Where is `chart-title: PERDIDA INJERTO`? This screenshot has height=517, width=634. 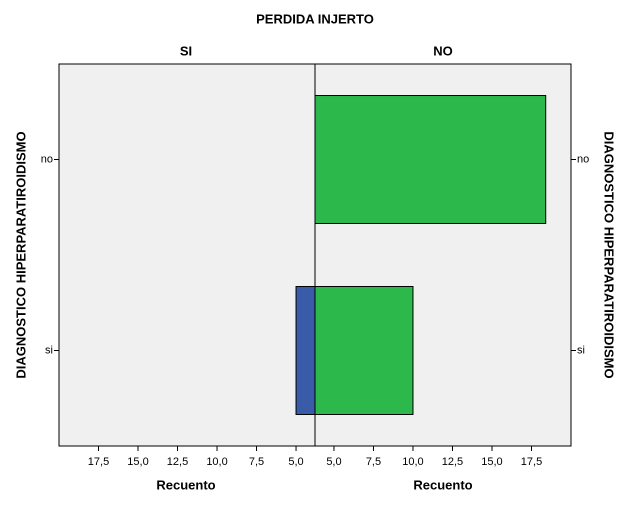
chart-title: PERDIDA INJERTO is located at coordinates (315, 18).